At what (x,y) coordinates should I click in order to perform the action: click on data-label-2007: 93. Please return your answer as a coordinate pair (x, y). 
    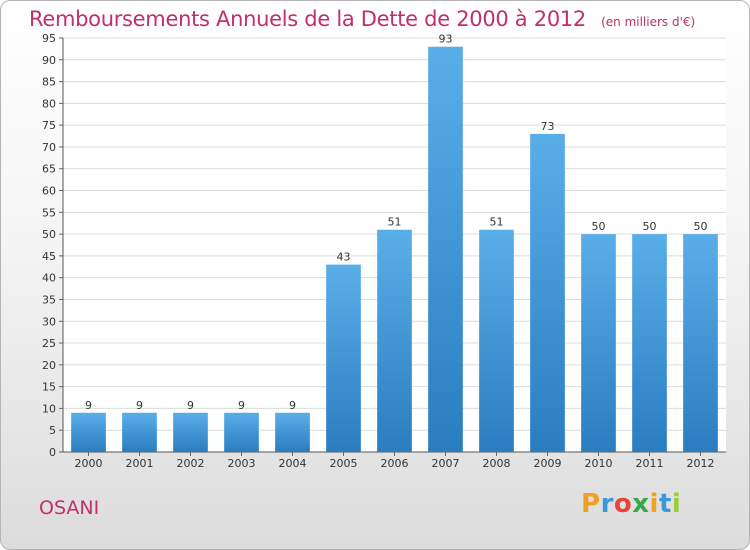
    Looking at the image, I should click on (446, 39).